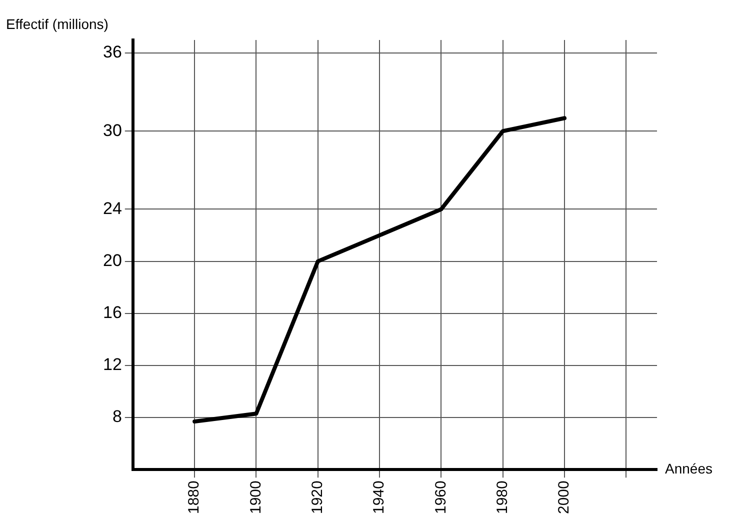 The height and width of the screenshot is (527, 737). What do you see at coordinates (112, 130) in the screenshot?
I see `y-tick-label: 30` at bounding box center [112, 130].